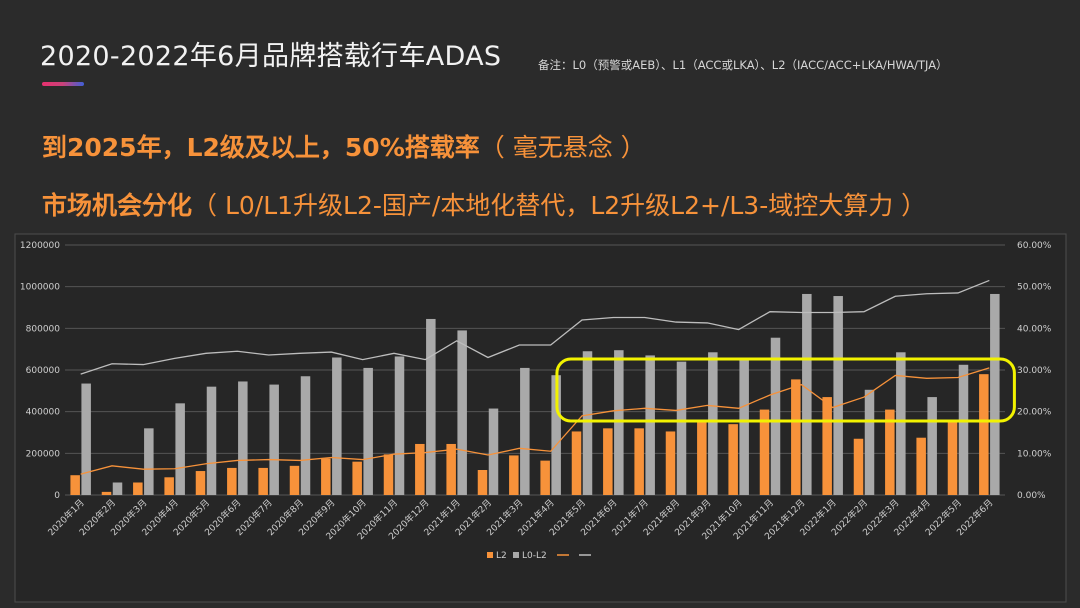 Image resolution: width=1080 pixels, height=608 pixels. I want to click on y-left-tick-label: 0, so click(57, 496).